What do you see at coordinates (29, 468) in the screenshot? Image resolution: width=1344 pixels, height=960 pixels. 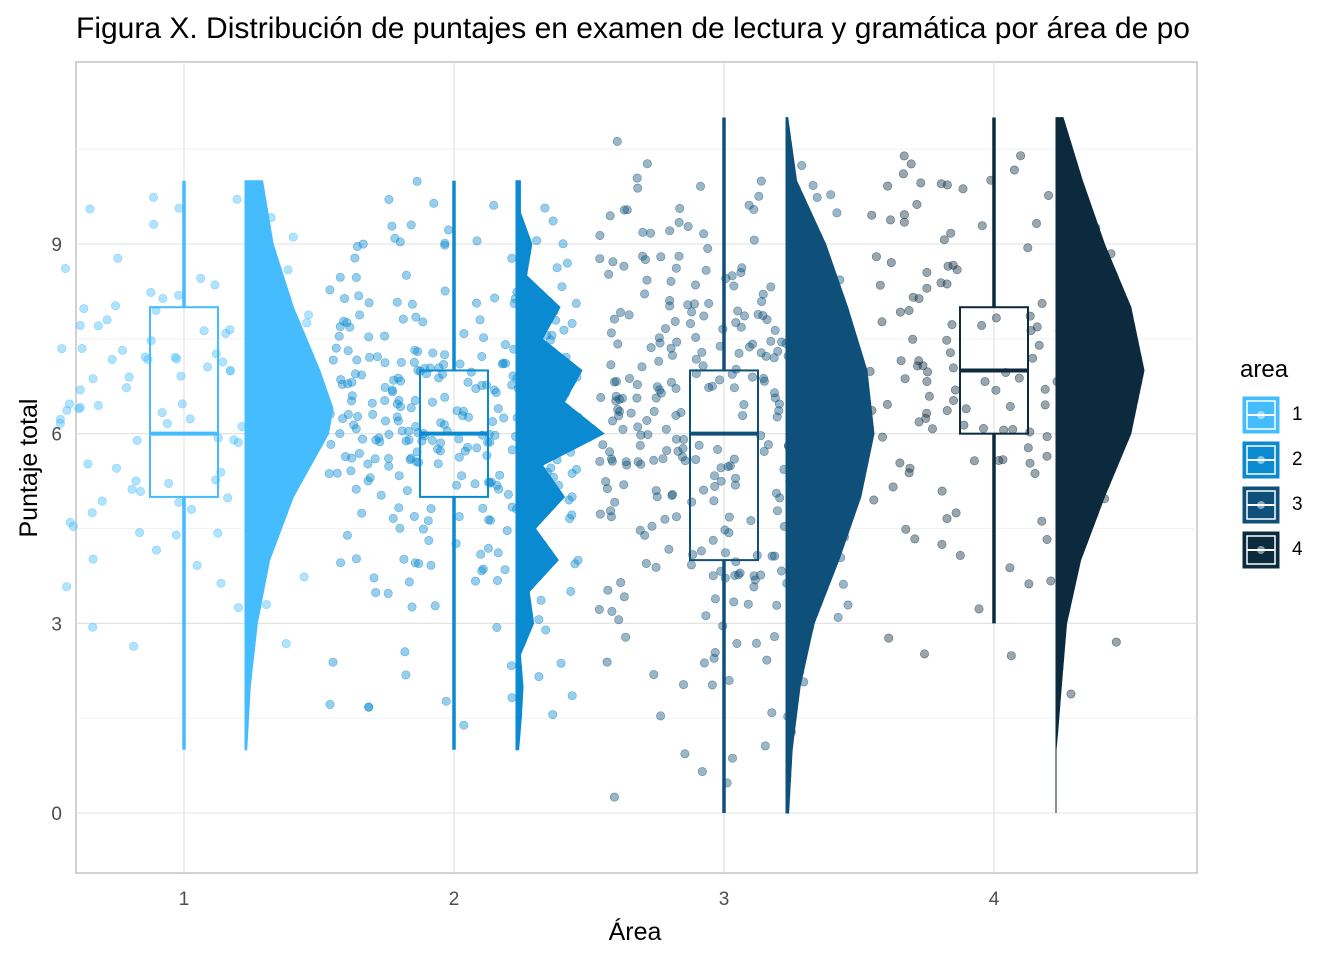 I see `y-axis-title: Puntaje total` at bounding box center [29, 468].